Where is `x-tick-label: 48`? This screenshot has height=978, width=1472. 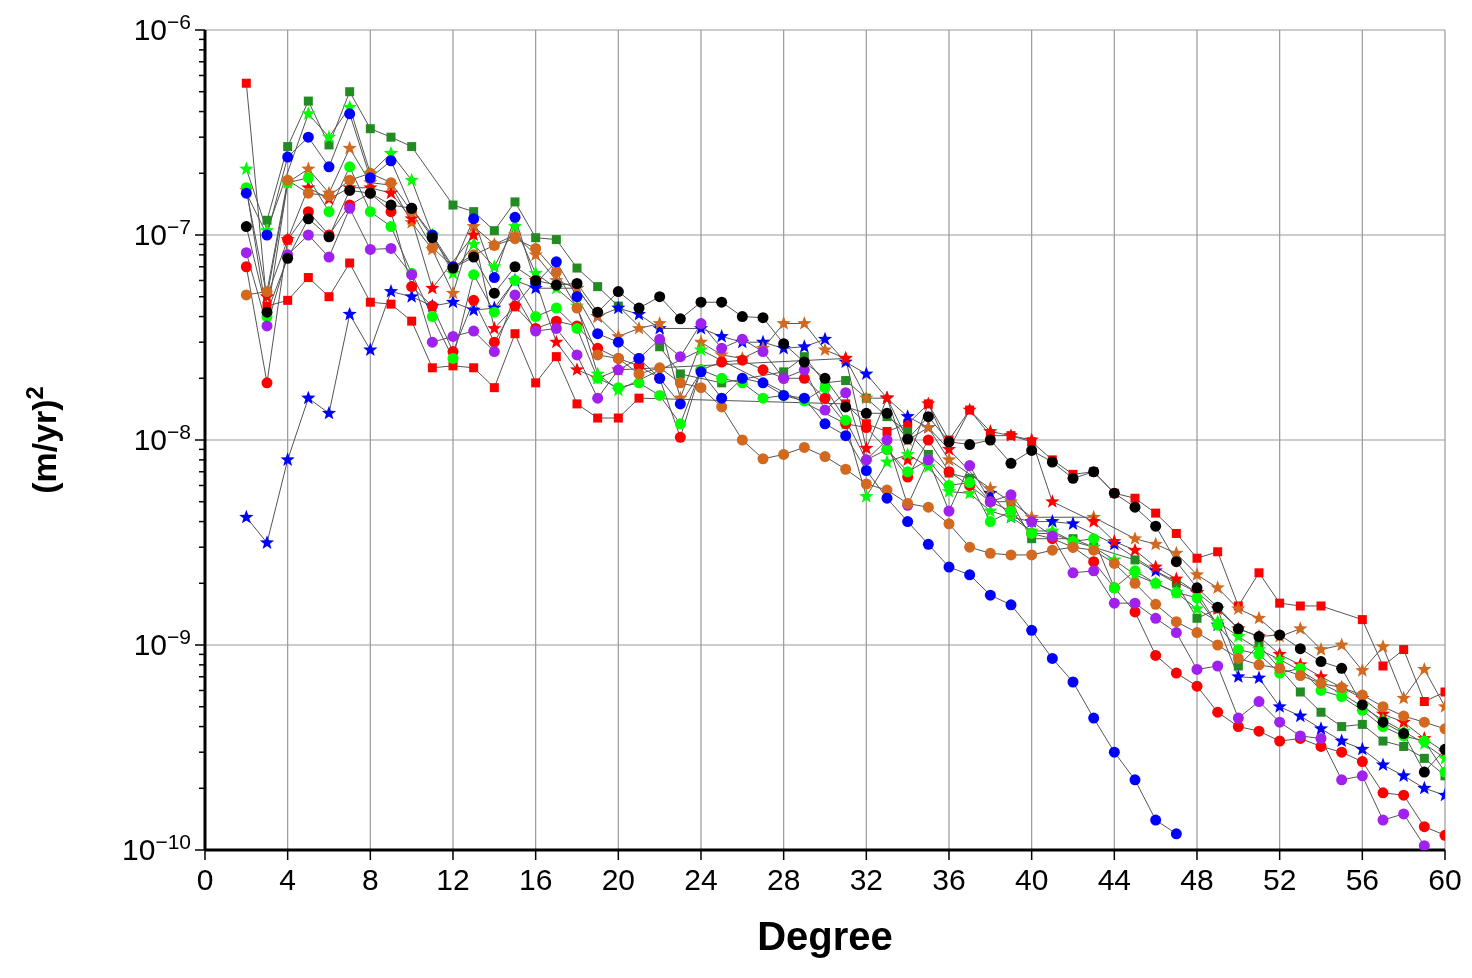 x-tick-label: 48 is located at coordinates (1197, 879).